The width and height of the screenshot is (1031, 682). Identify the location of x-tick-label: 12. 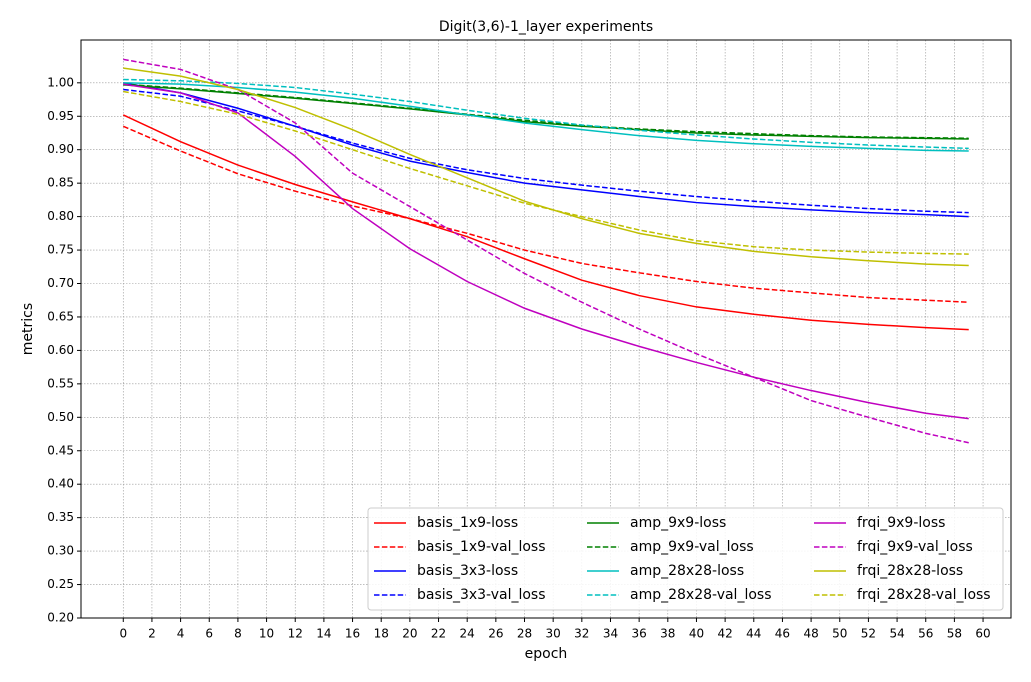
(295, 634).